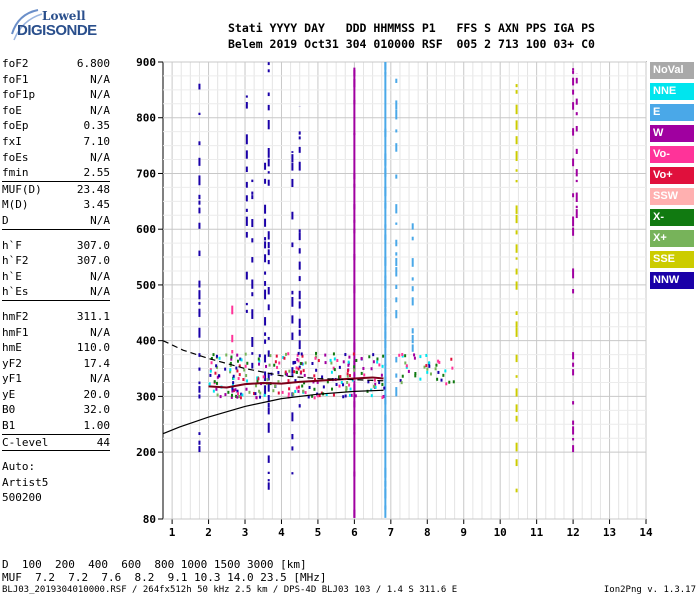 The image size is (700, 600). What do you see at coordinates (56, 111) in the screenshot?
I see `param-row: foE N/A` at bounding box center [56, 111].